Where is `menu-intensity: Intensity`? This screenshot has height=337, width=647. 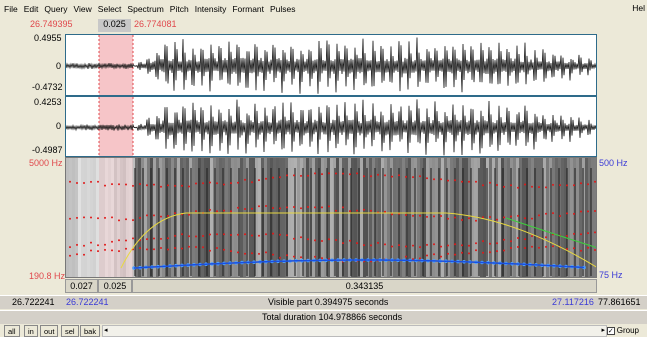 menu-intensity: Intensity is located at coordinates (210, 8).